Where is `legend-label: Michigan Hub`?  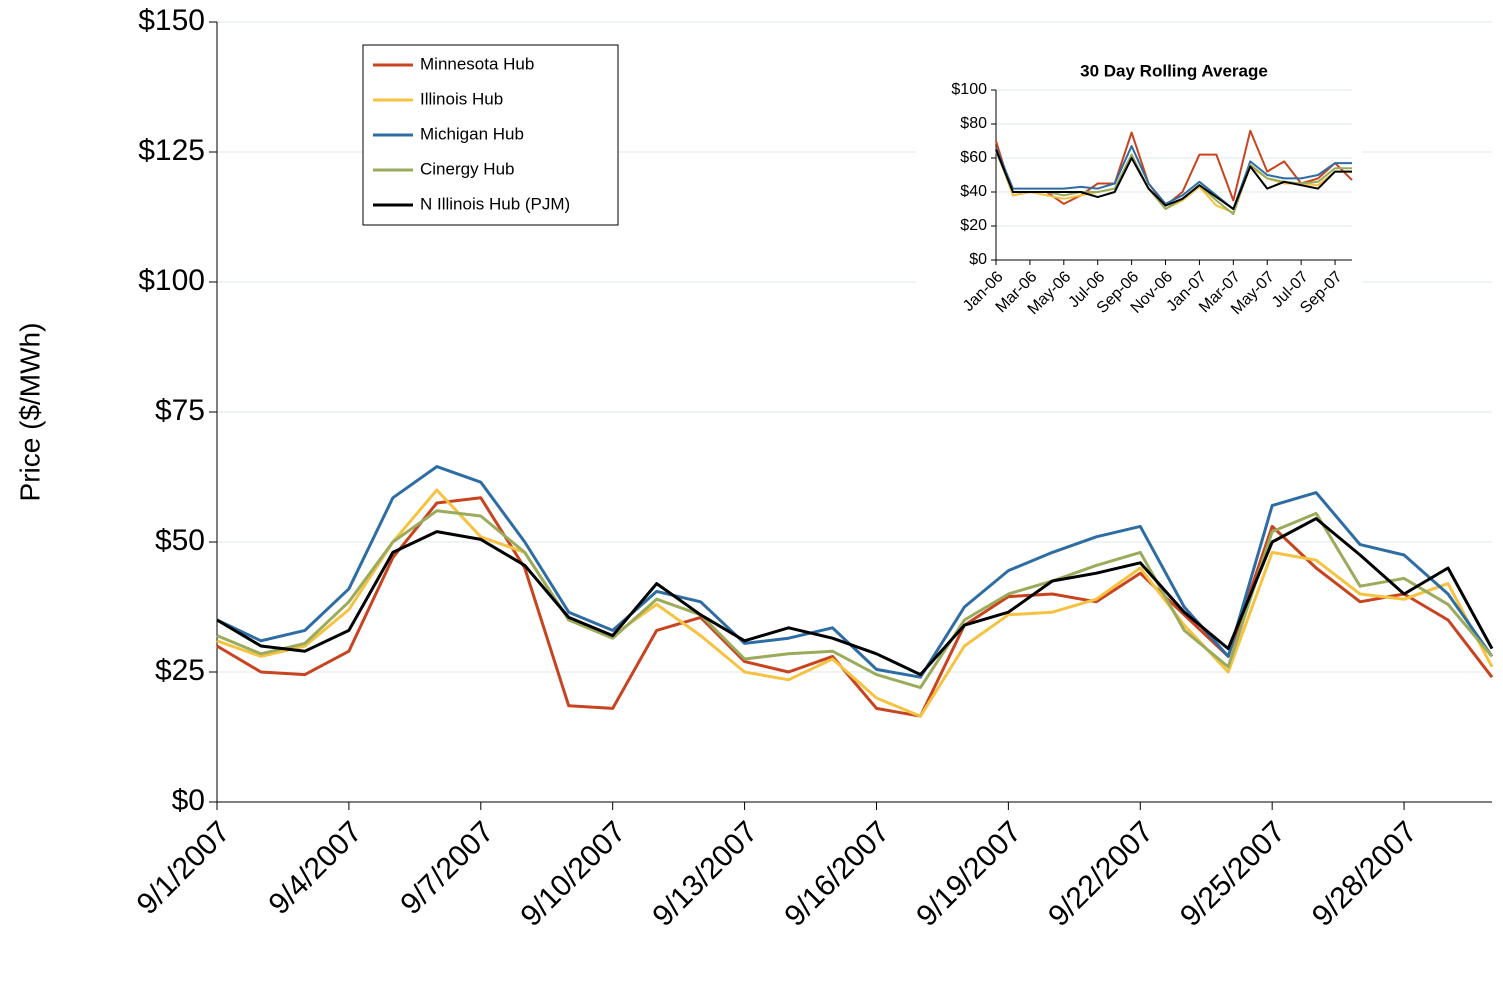
legend-label: Michigan Hub is located at coordinates (472, 133).